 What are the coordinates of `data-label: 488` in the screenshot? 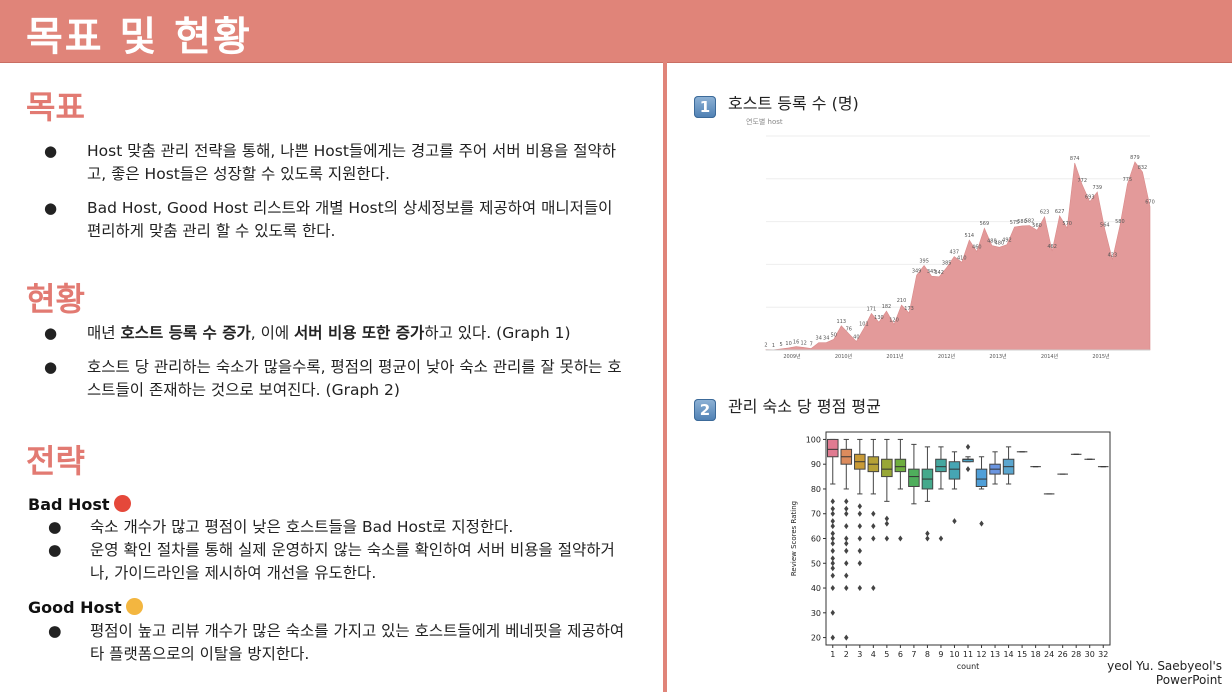 It's located at (992, 242).